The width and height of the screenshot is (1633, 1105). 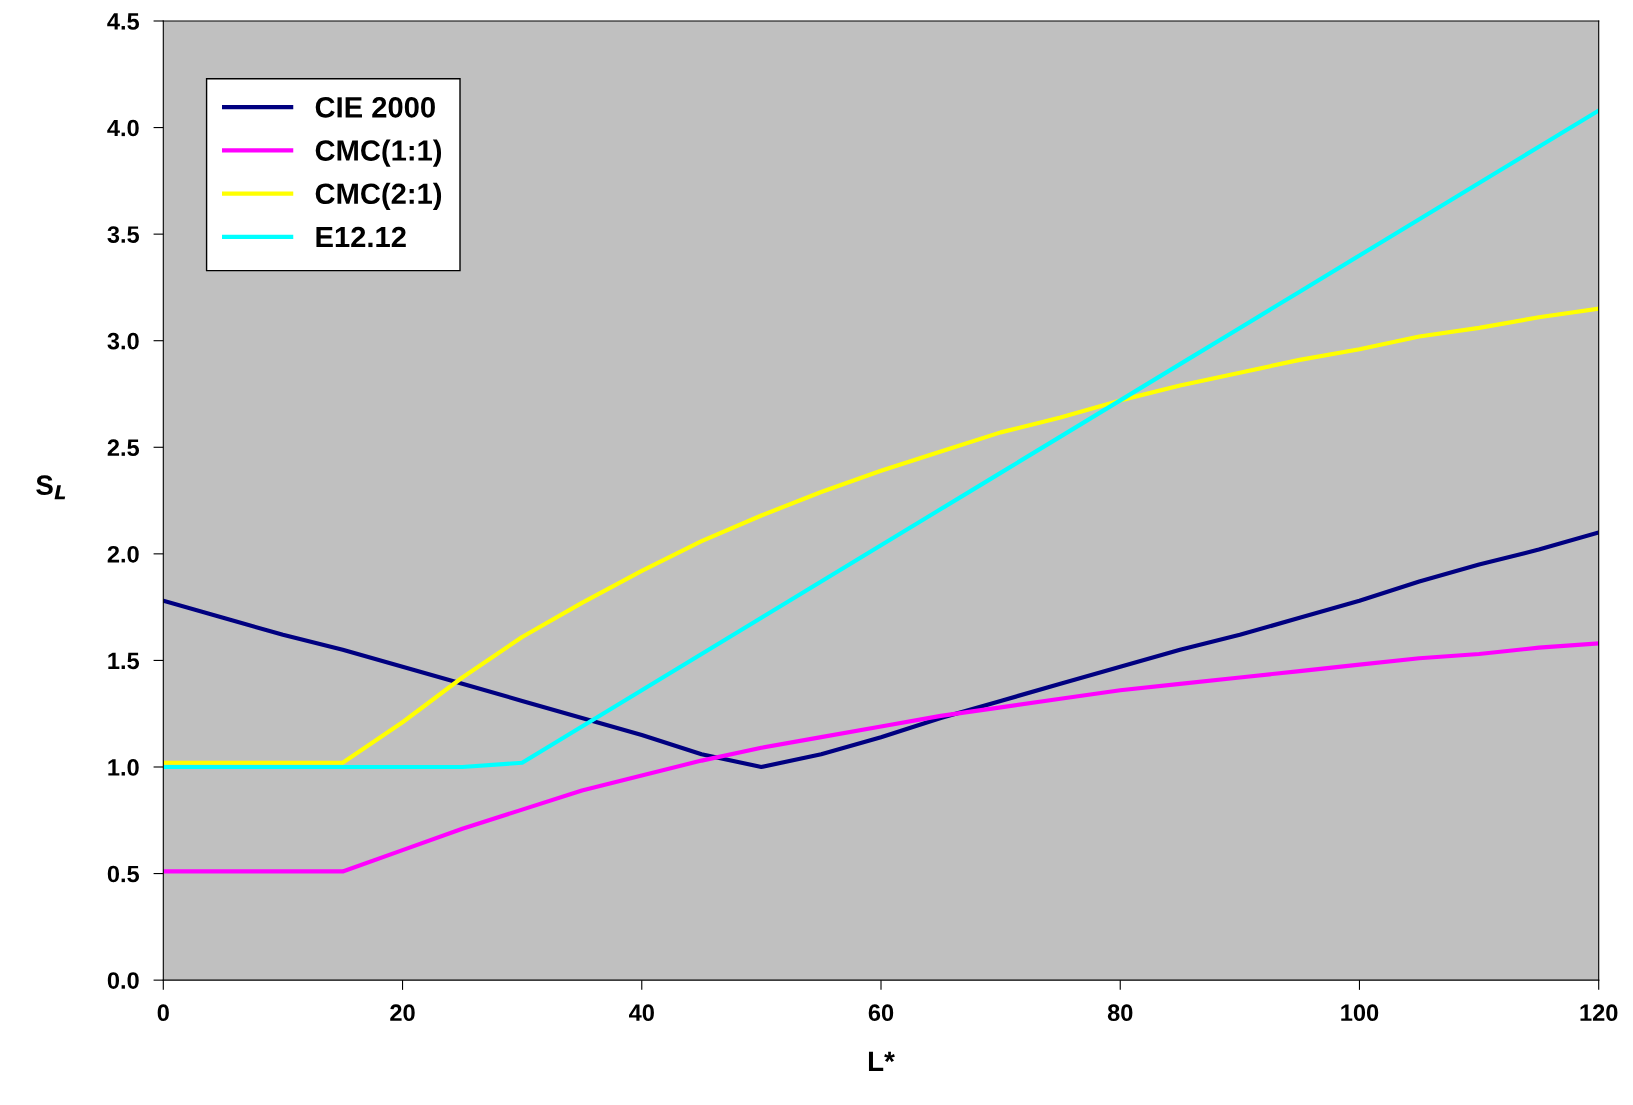 What do you see at coordinates (1599, 1013) in the screenshot?
I see `x-tick-label: 120` at bounding box center [1599, 1013].